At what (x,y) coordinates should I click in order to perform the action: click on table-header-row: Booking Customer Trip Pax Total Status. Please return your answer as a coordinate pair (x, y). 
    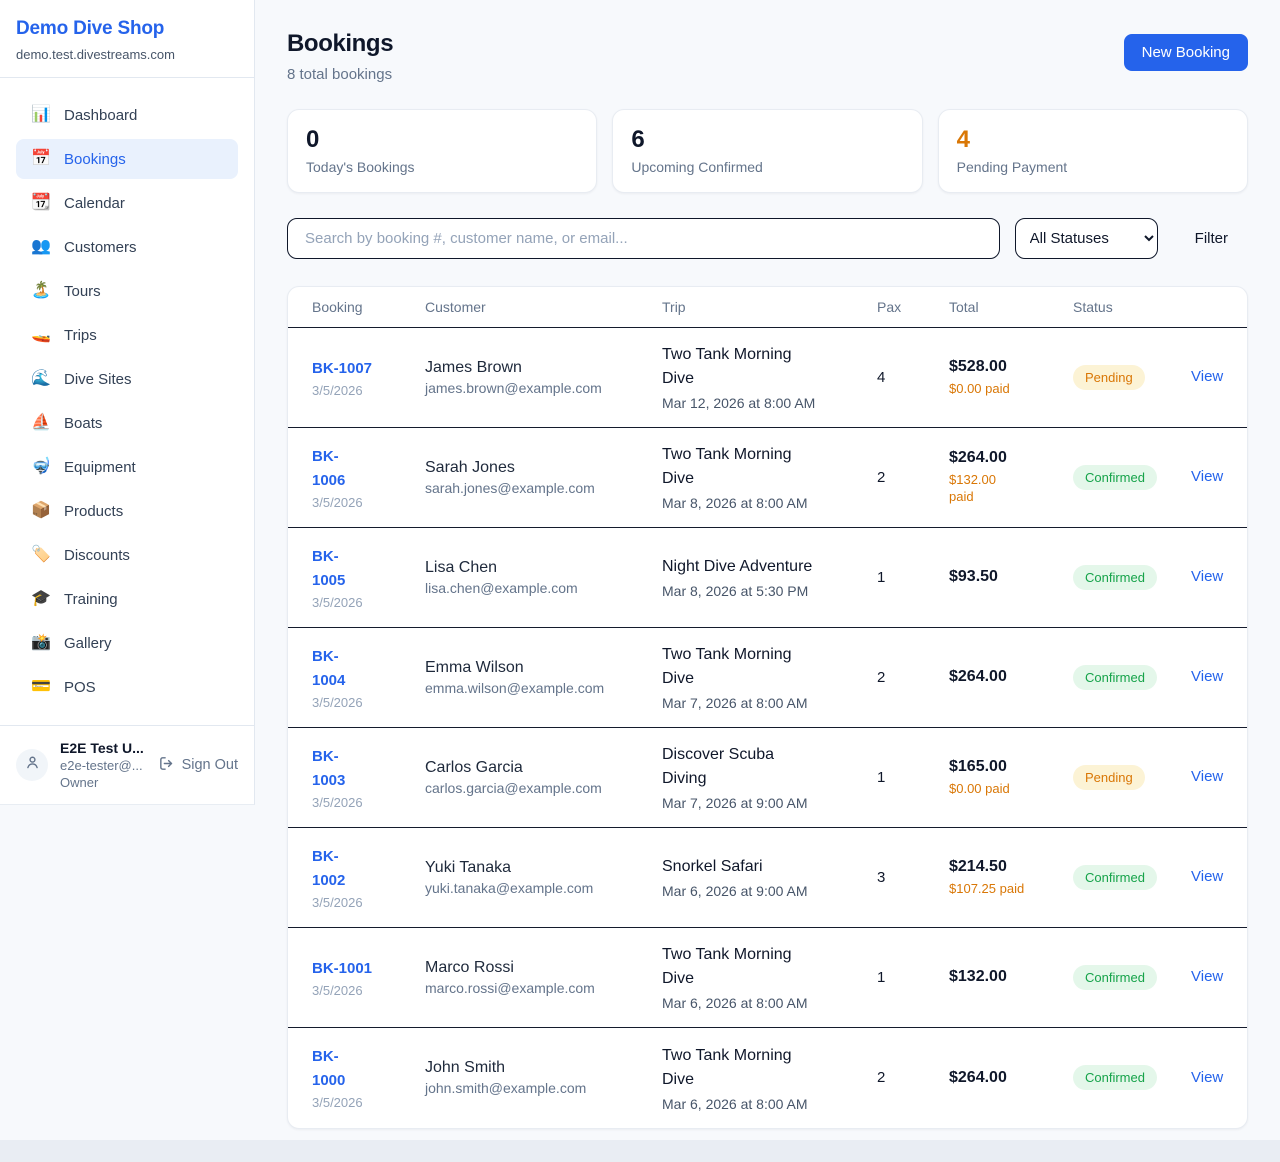
    Looking at the image, I should click on (767, 307).